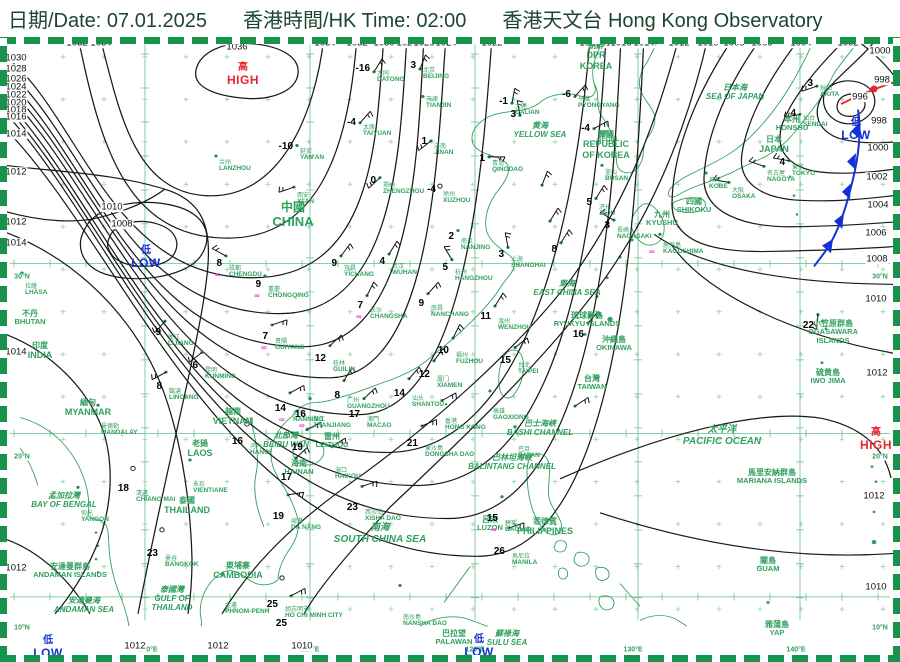  Describe the element at coordinates (443, 350) in the screenshot. I see `temperature-value: 10` at that location.